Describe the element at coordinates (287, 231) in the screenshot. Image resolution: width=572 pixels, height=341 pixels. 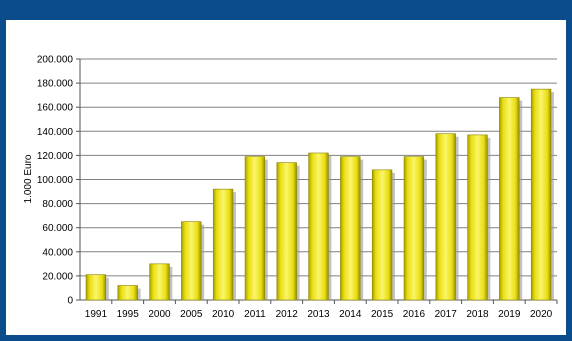
I see `bar-2012` at that location.